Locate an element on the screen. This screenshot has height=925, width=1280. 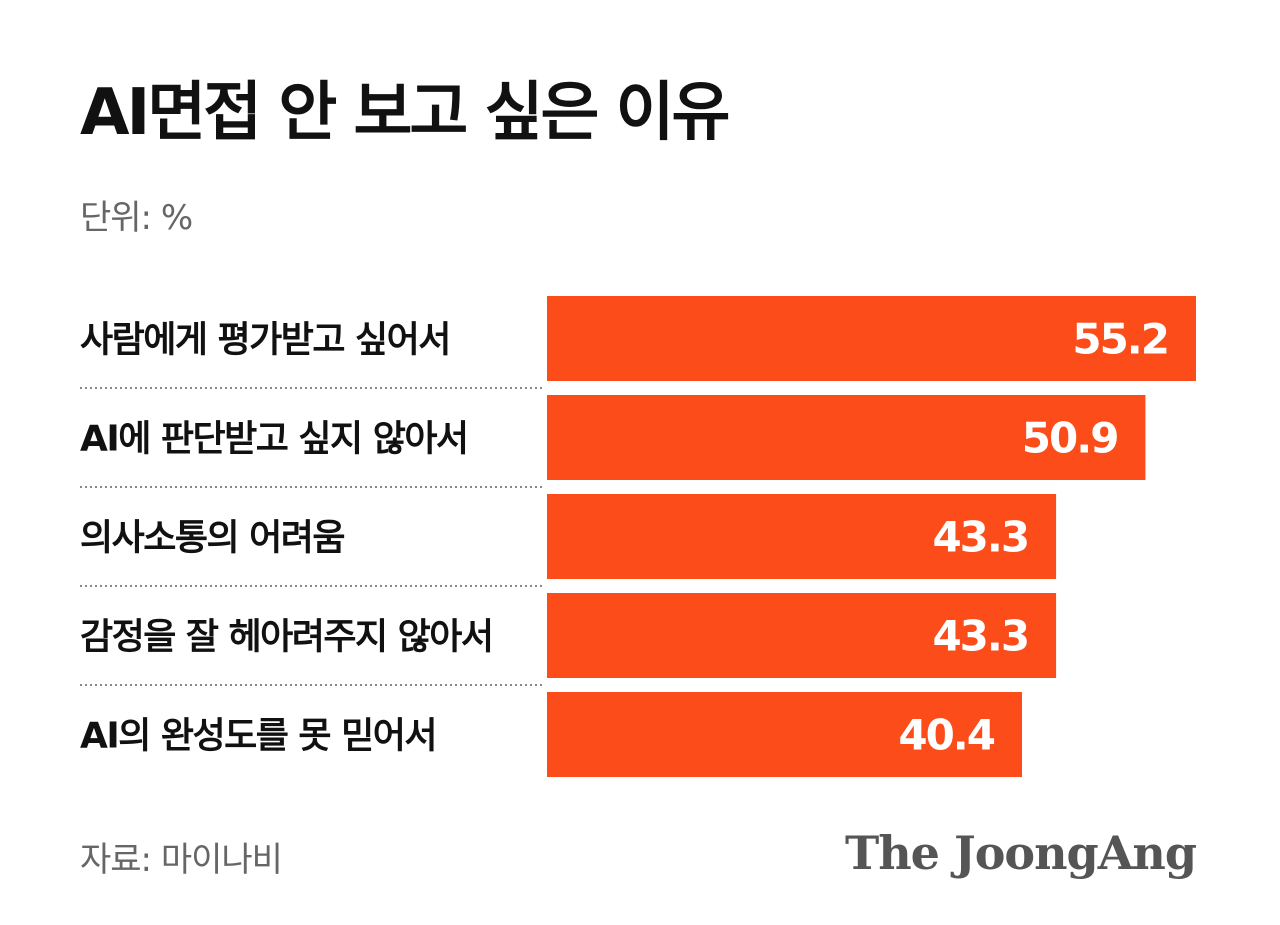
category-label: 의사소통의 어려움 is located at coordinates (212, 538).